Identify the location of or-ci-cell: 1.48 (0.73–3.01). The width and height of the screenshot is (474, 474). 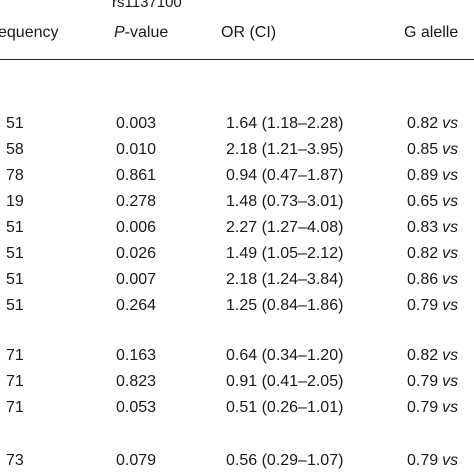
(285, 201).